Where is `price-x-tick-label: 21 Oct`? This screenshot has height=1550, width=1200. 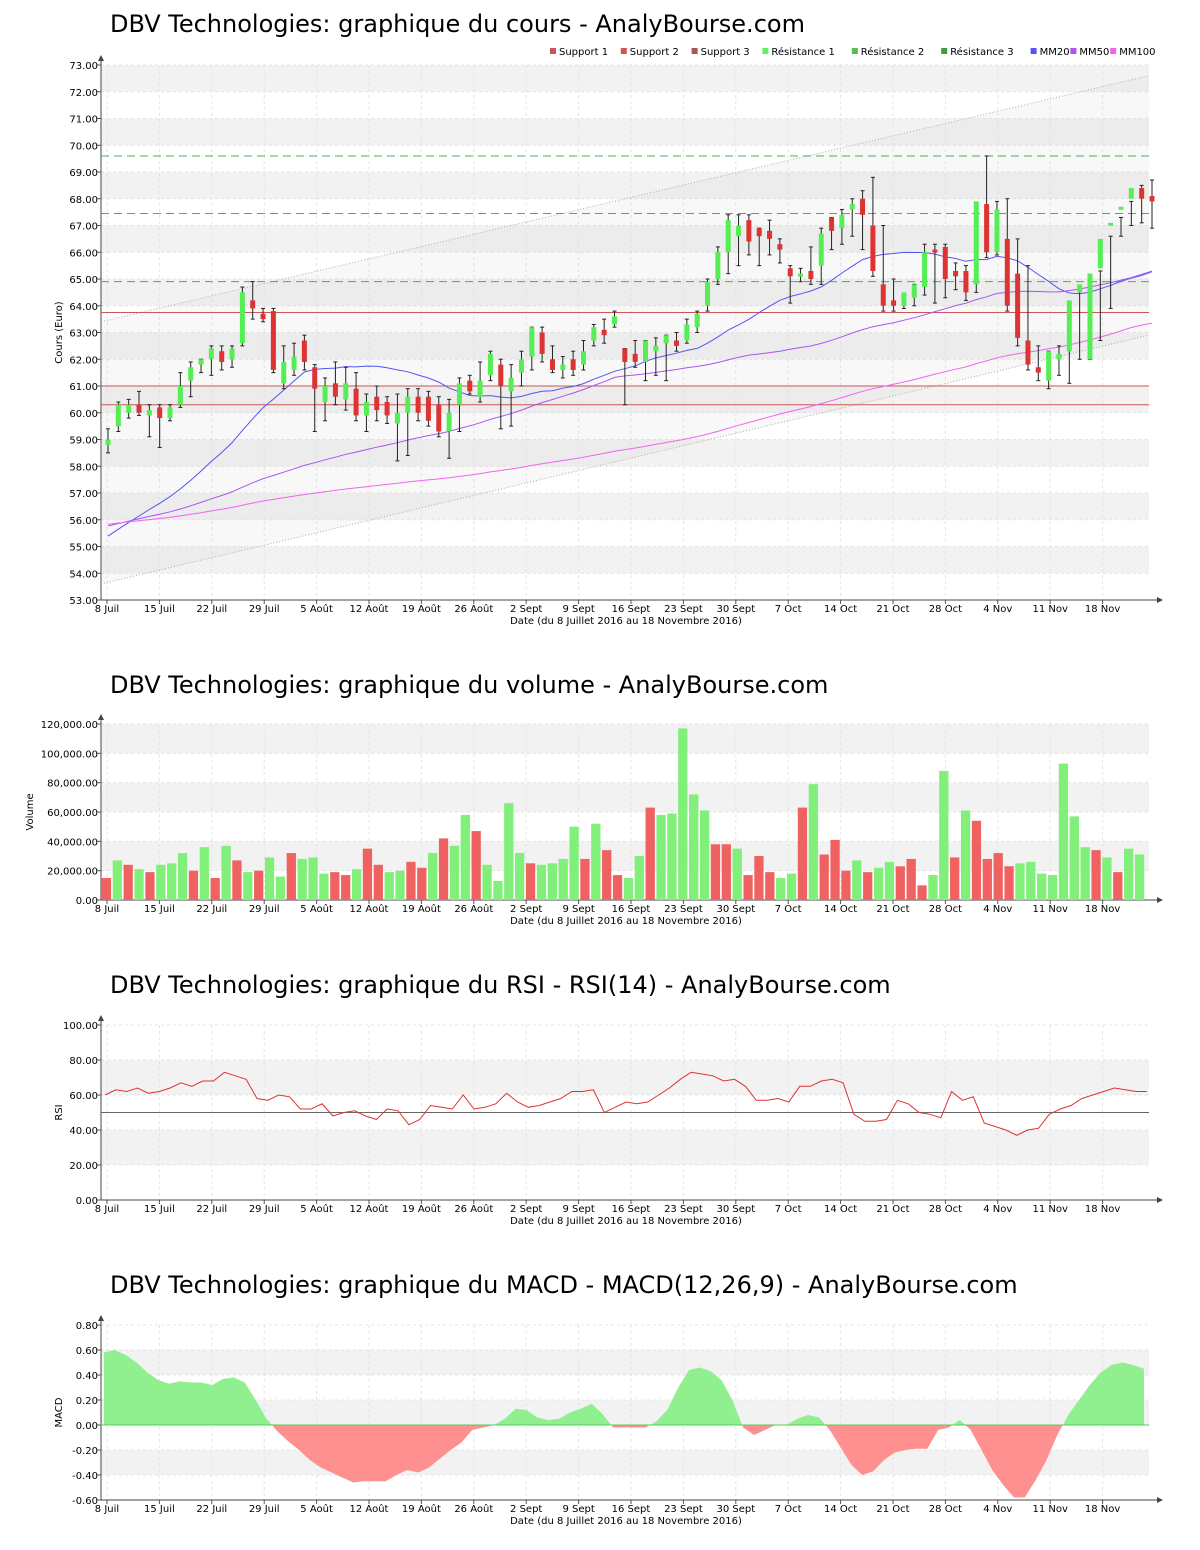
price-x-tick-label: 21 Oct is located at coordinates (892, 609).